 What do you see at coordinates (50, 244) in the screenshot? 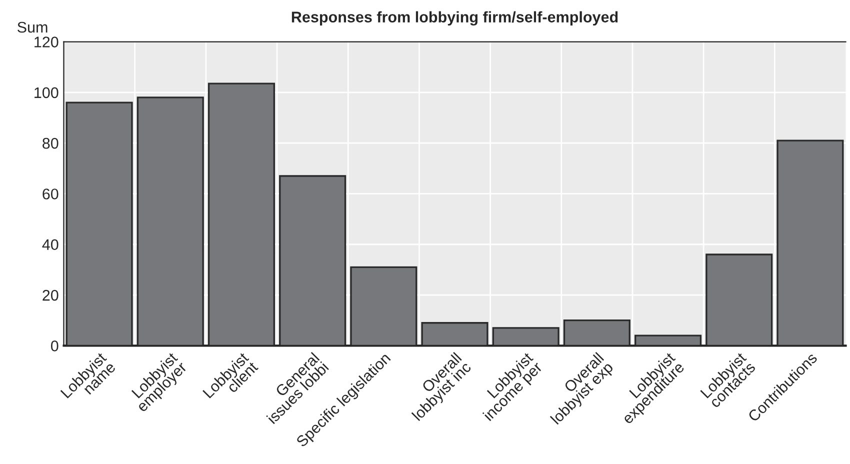
I see `y-tick-label: 40` at bounding box center [50, 244].